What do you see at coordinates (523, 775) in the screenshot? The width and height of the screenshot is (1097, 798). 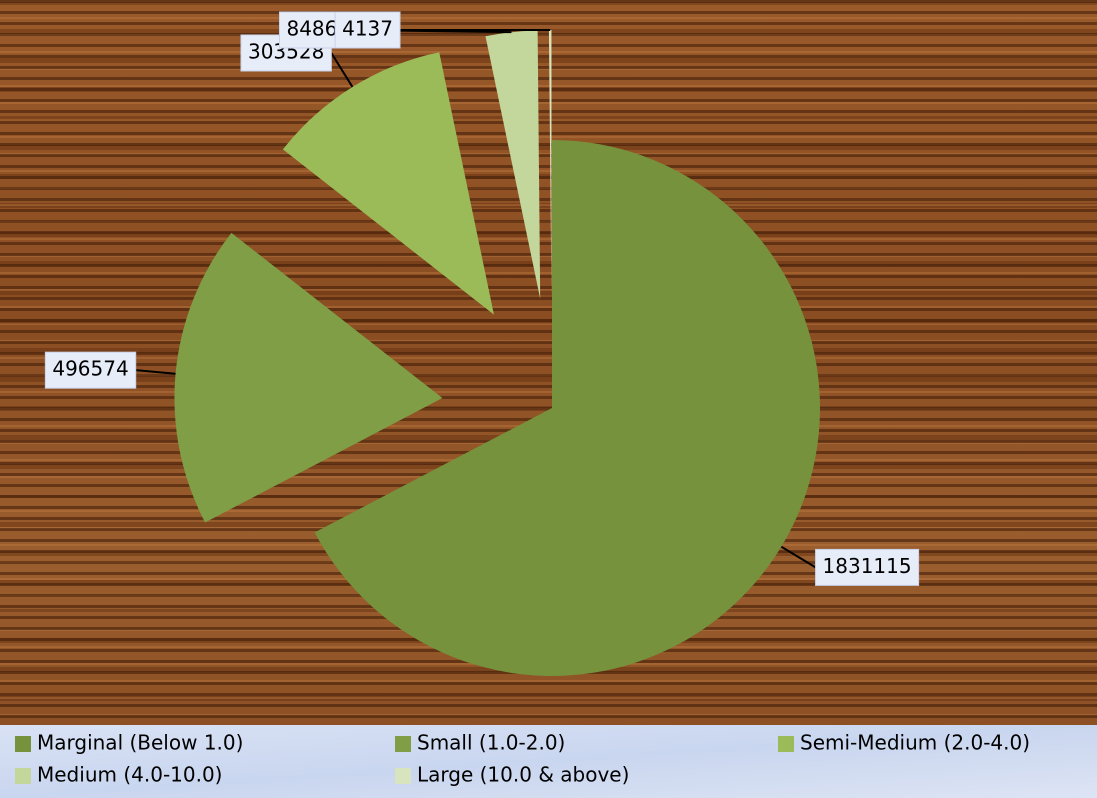 I see `legend-label: Large (10.0 & above)` at bounding box center [523, 775].